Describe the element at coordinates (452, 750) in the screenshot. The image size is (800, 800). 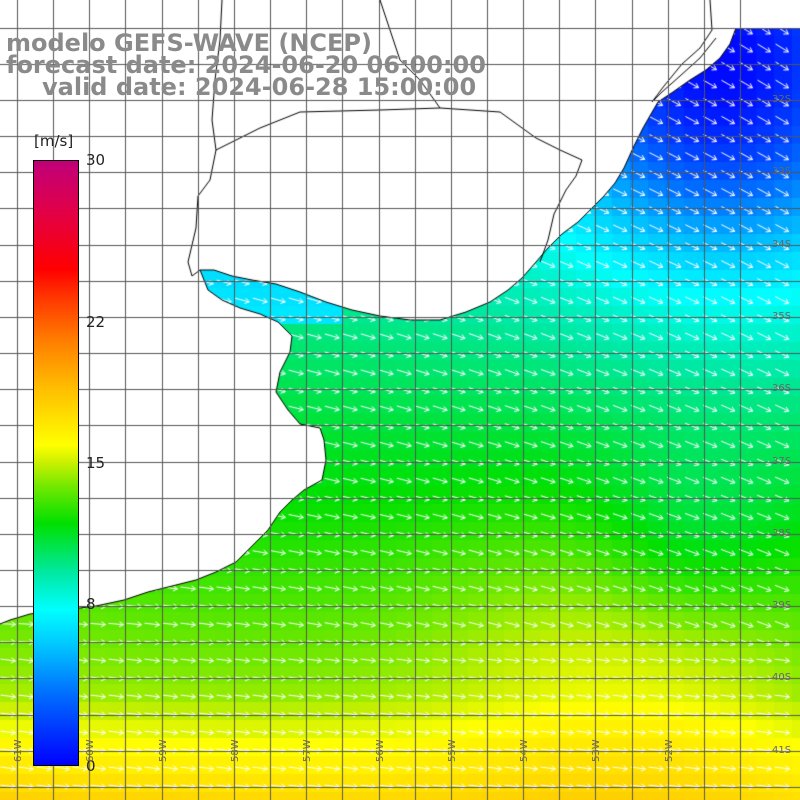
I see `lon-label: 55W` at that location.